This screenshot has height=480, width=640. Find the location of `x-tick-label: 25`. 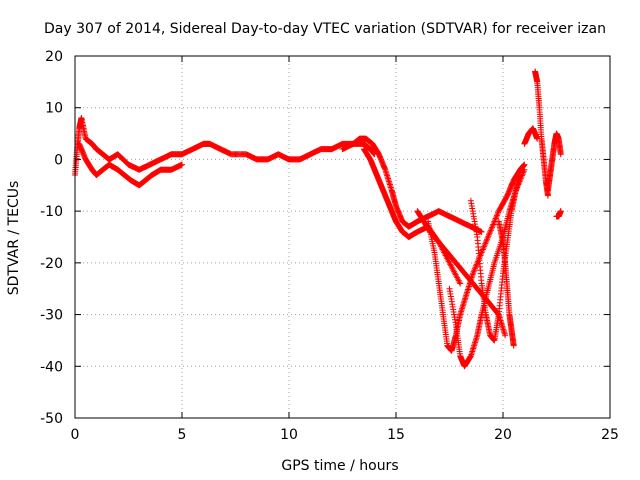

x-tick-label: 25 is located at coordinates (610, 435).